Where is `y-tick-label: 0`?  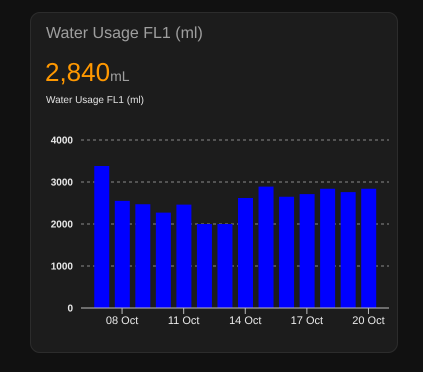 y-tick-label: 0 is located at coordinates (70, 309).